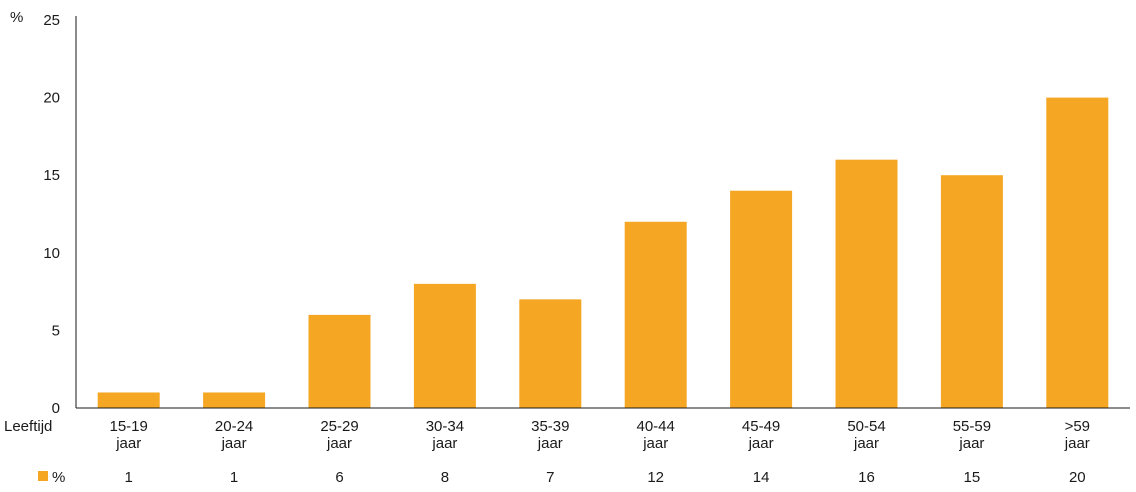 This screenshot has height=492, width=1136. I want to click on data-table-value: 20, so click(1077, 477).